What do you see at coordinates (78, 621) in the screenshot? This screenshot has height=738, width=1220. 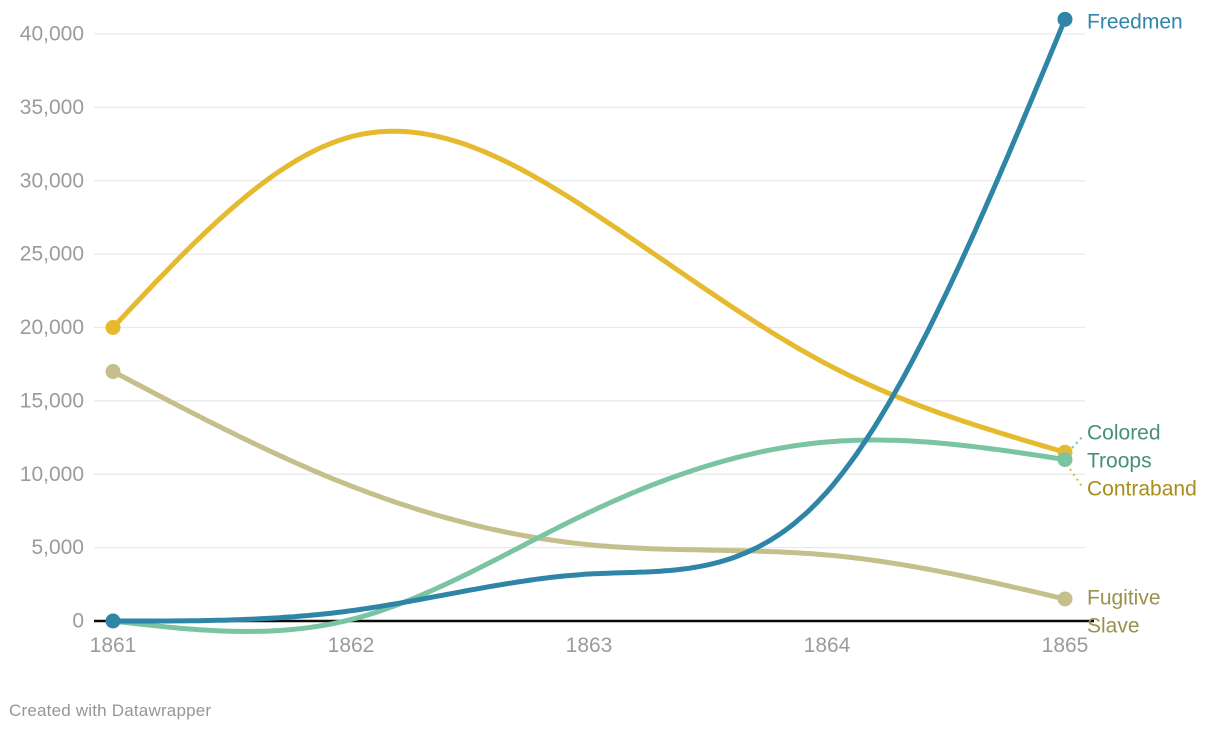 I see `y-tick-label: 0` at bounding box center [78, 621].